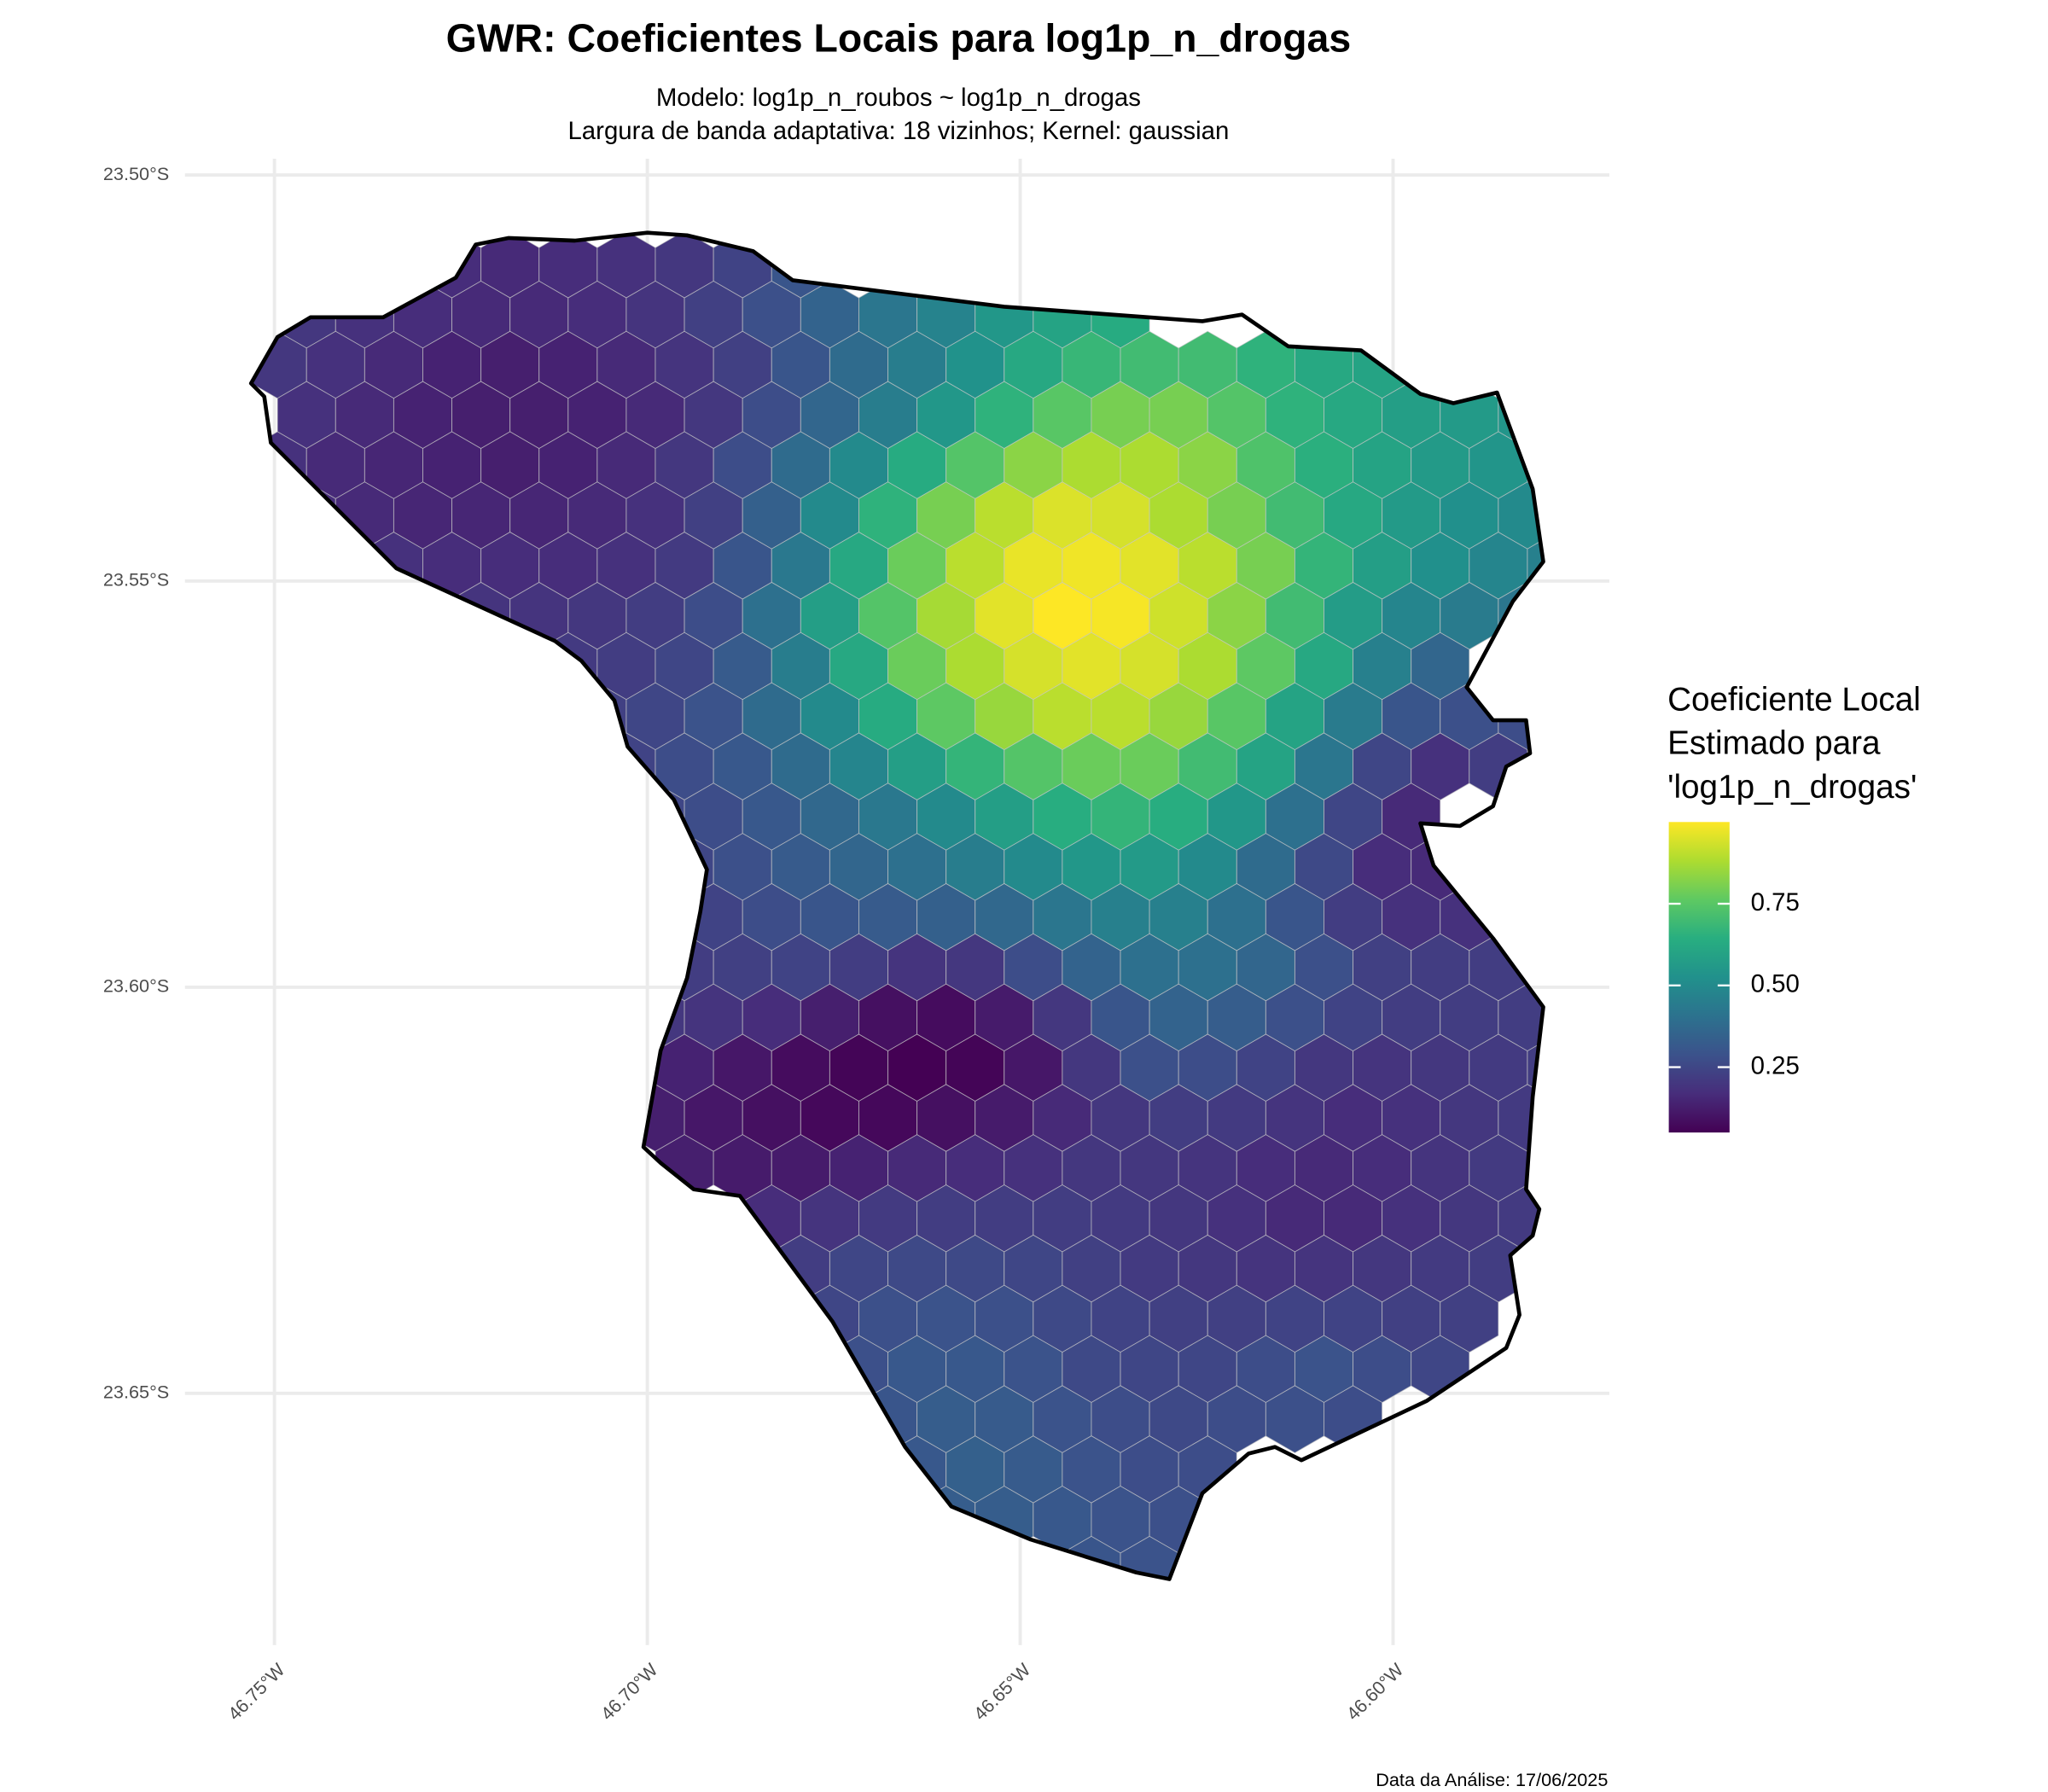 This screenshot has height=1792, width=2048. What do you see at coordinates (1699, 978) in the screenshot?
I see `colorbar` at bounding box center [1699, 978].